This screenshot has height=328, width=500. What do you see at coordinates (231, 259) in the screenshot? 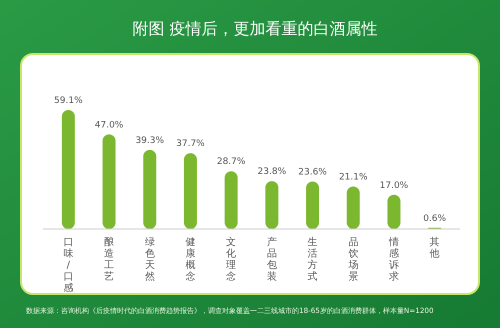
I see `x-tick-label: 文化理念` at bounding box center [231, 259].